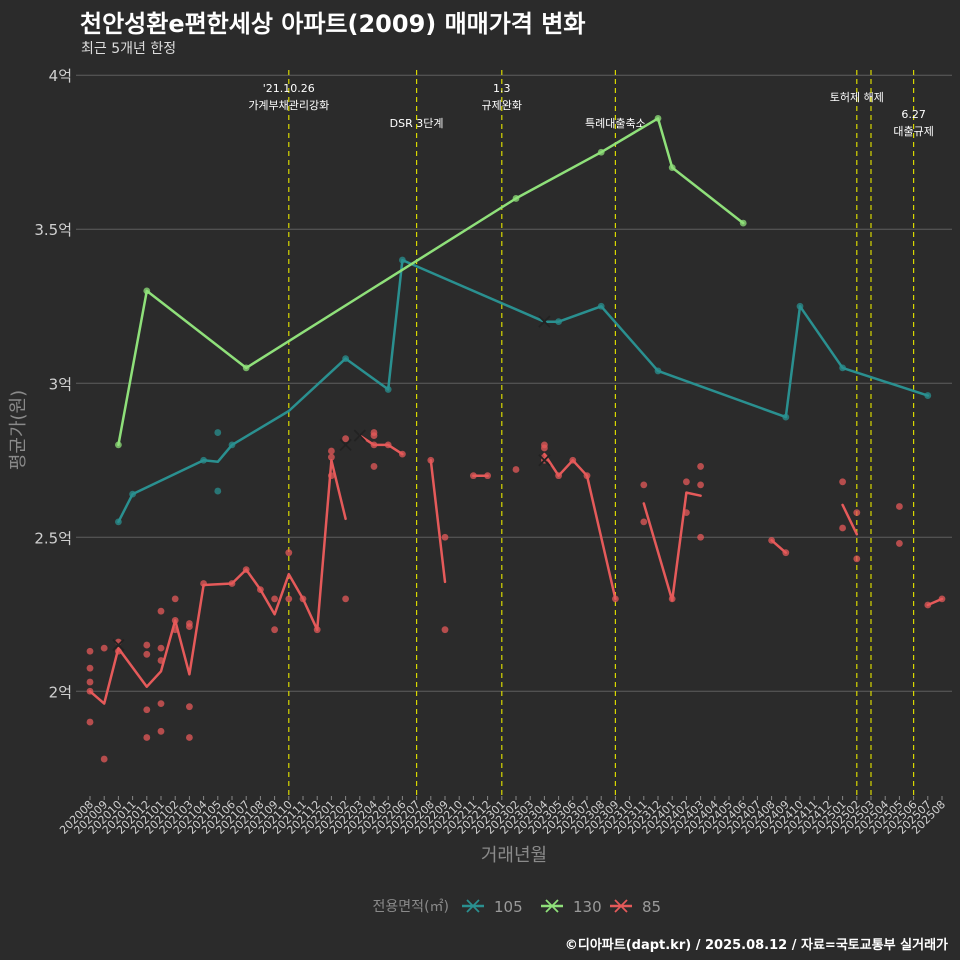 The height and width of the screenshot is (960, 960). I want to click on legend-marker-85-stroke, so click(621, 906).